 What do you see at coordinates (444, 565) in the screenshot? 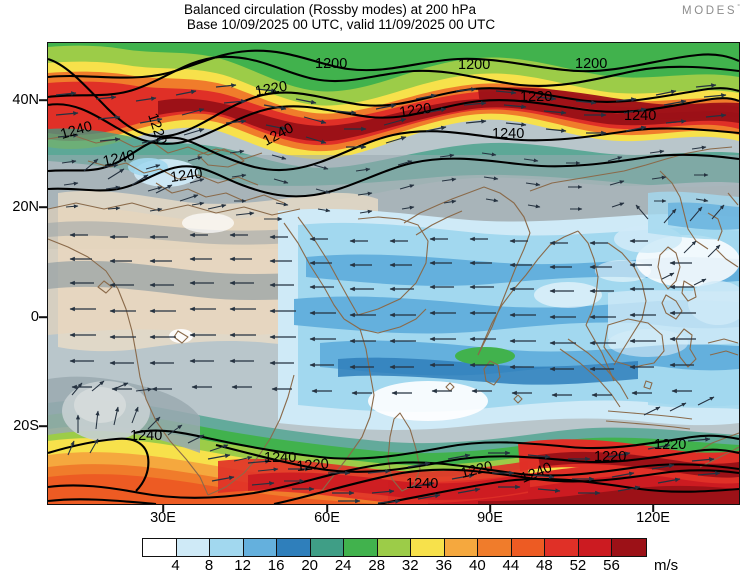
I see `colorbar-tick-label: 36` at bounding box center [444, 565].